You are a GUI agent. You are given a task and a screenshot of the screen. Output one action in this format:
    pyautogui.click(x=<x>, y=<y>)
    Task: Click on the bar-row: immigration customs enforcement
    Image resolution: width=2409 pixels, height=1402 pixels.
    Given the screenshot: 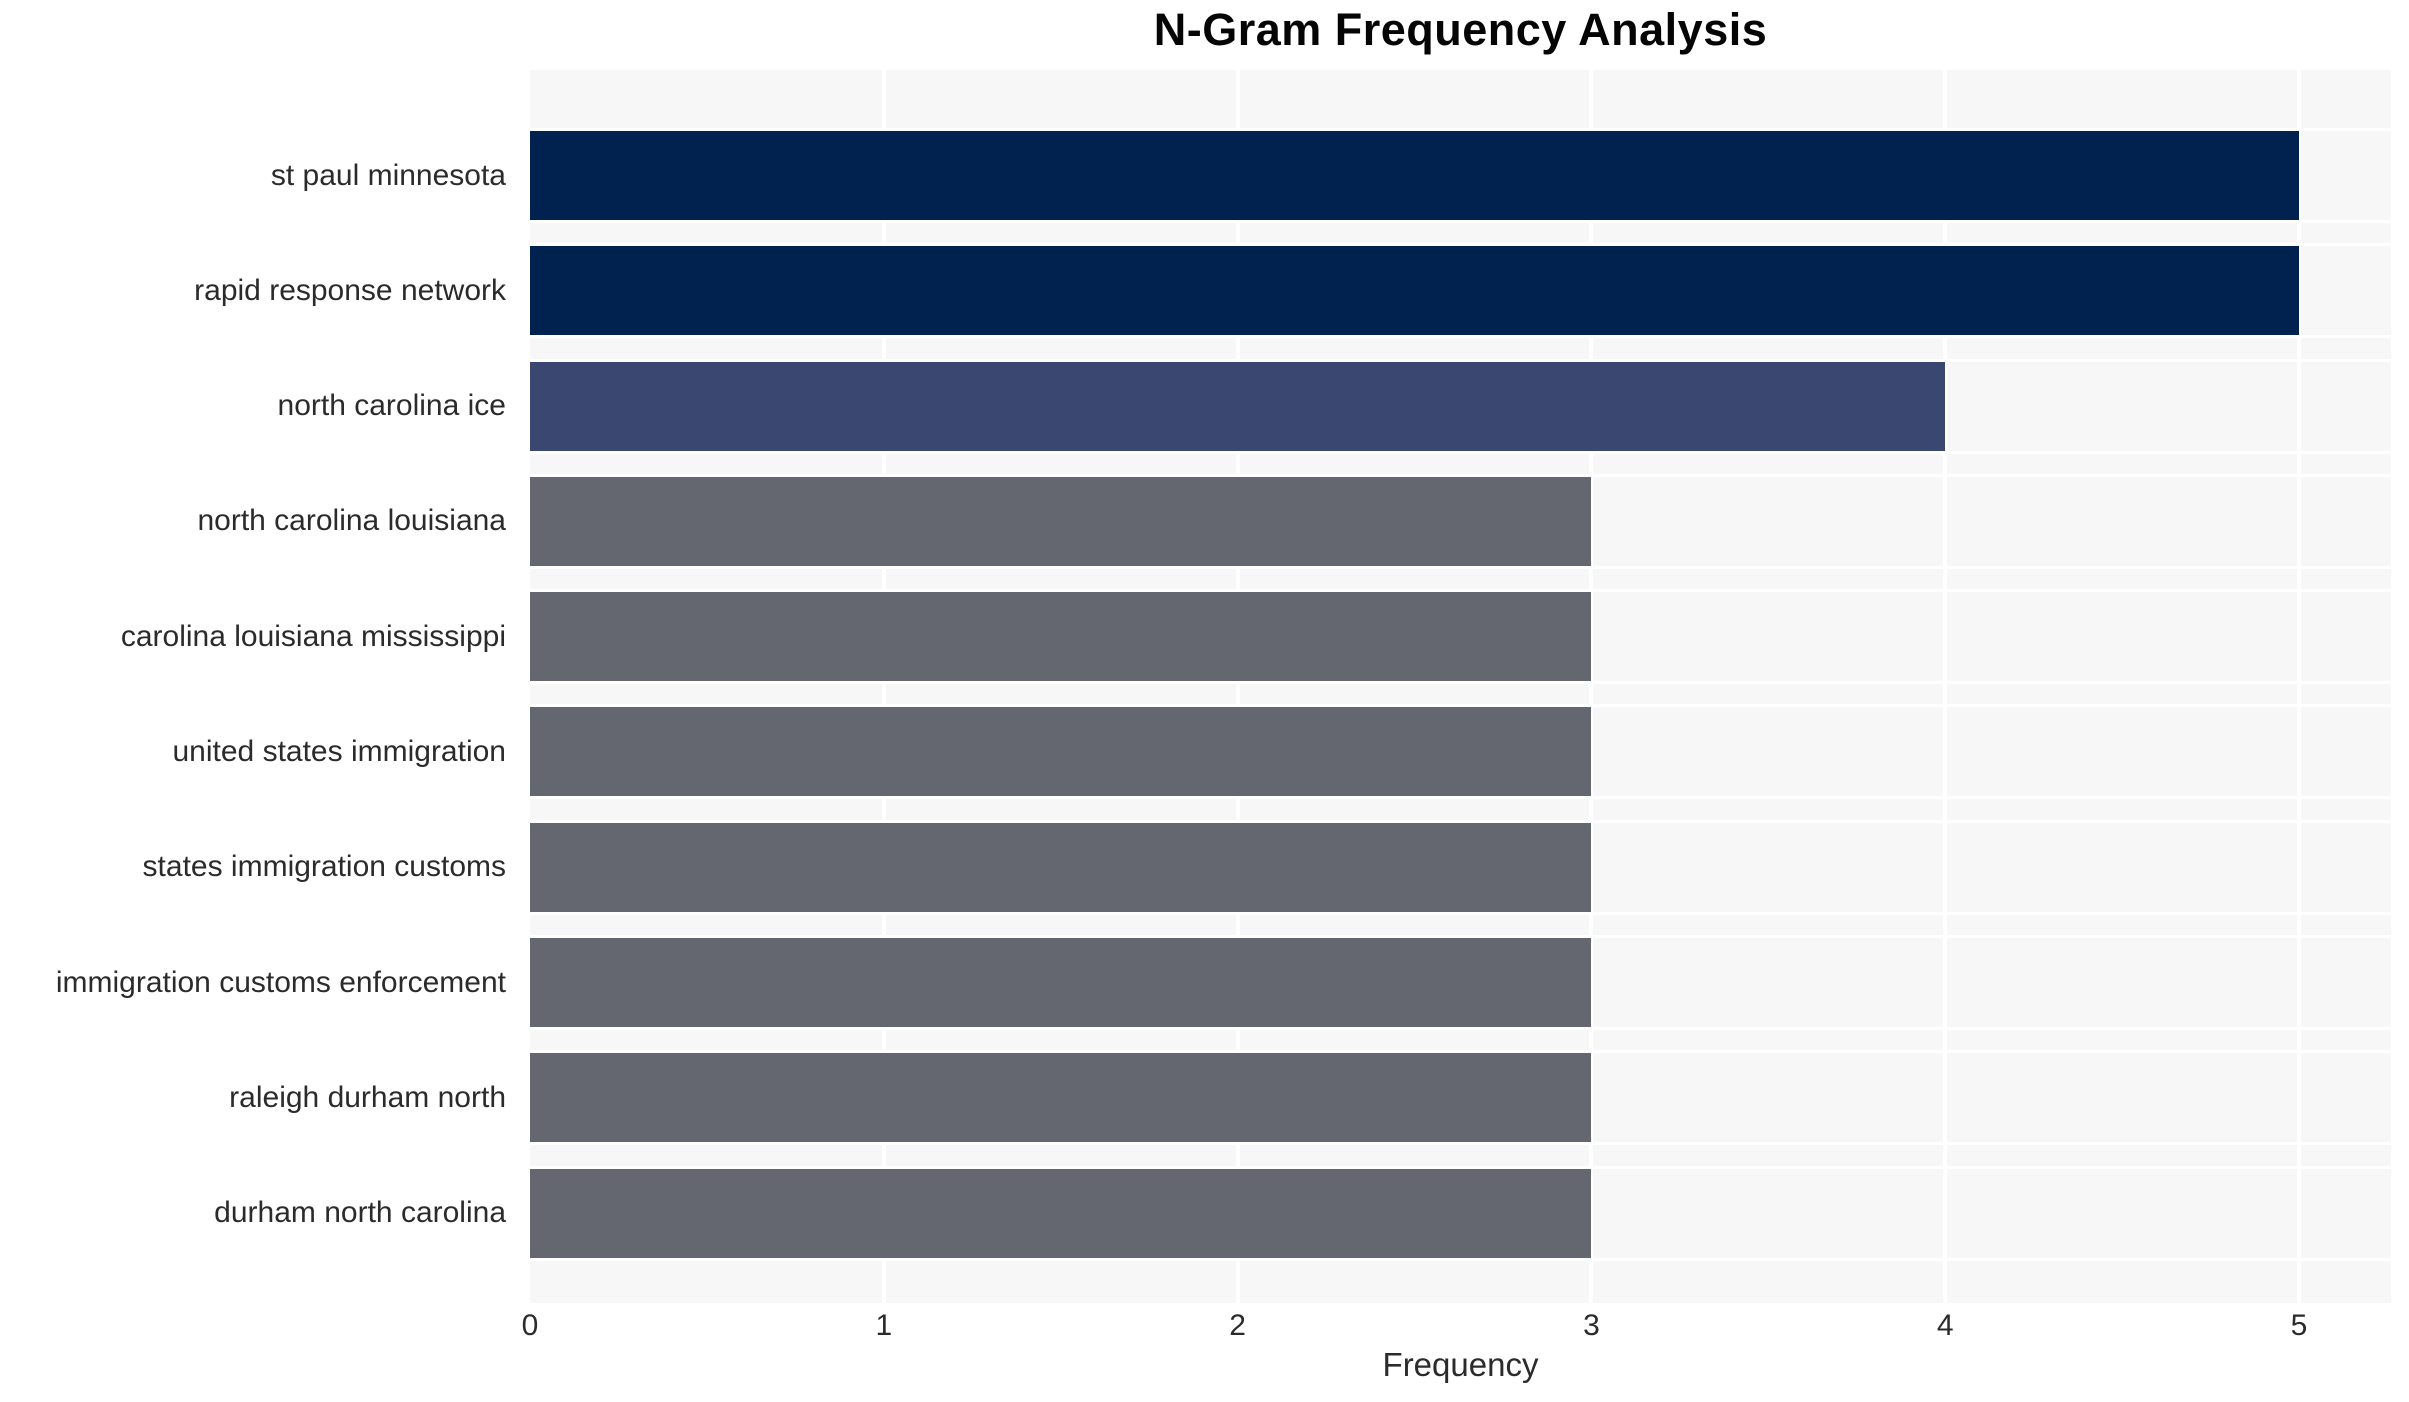 What is the action you would take?
    pyautogui.click(x=1204, y=992)
    